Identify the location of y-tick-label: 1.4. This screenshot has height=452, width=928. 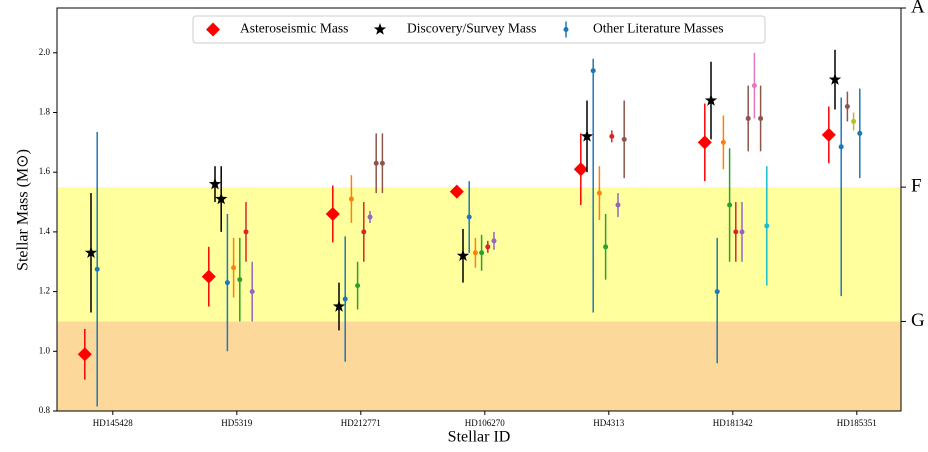
(45, 231).